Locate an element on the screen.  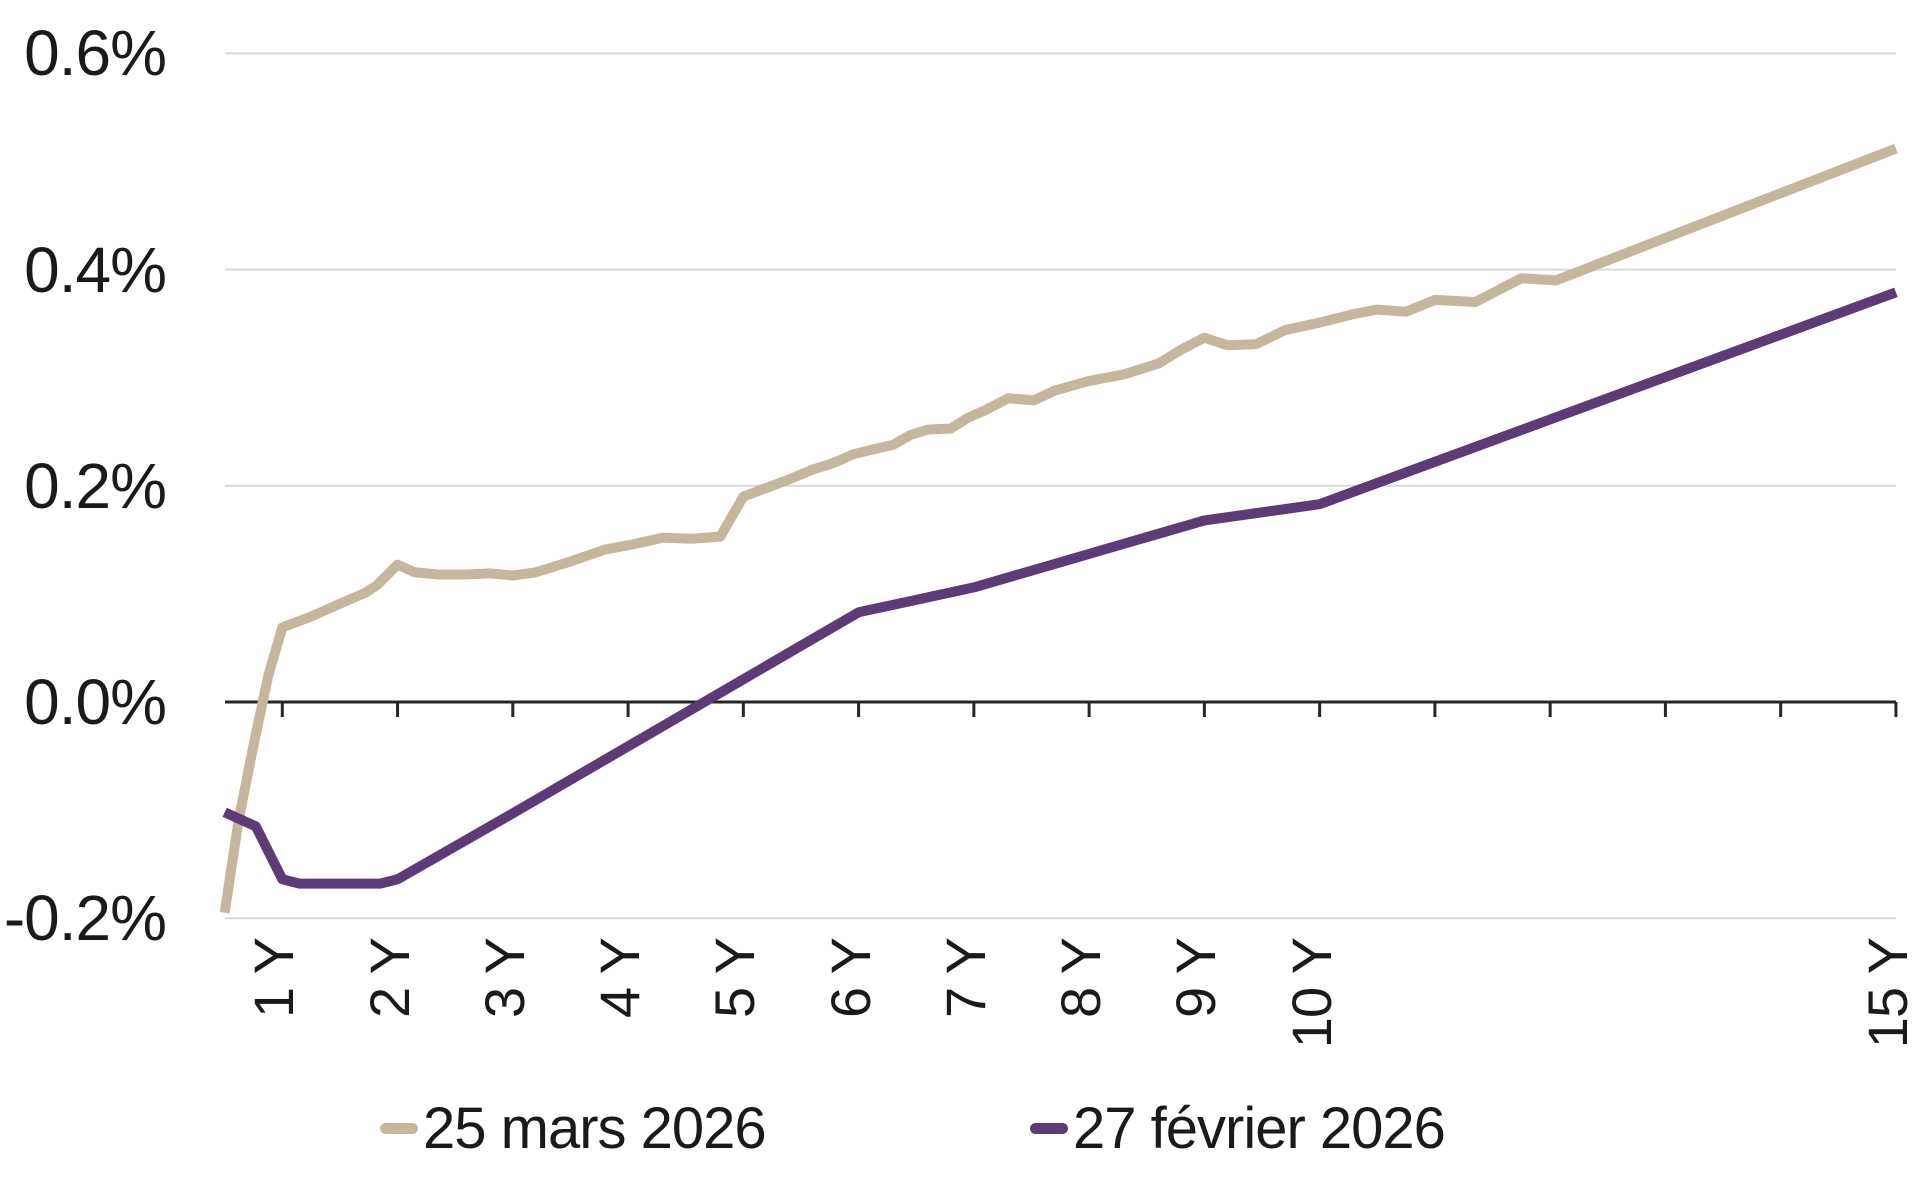
legend-entry-25-mars-2026: 25 mars 2026 is located at coordinates (573, 1128).